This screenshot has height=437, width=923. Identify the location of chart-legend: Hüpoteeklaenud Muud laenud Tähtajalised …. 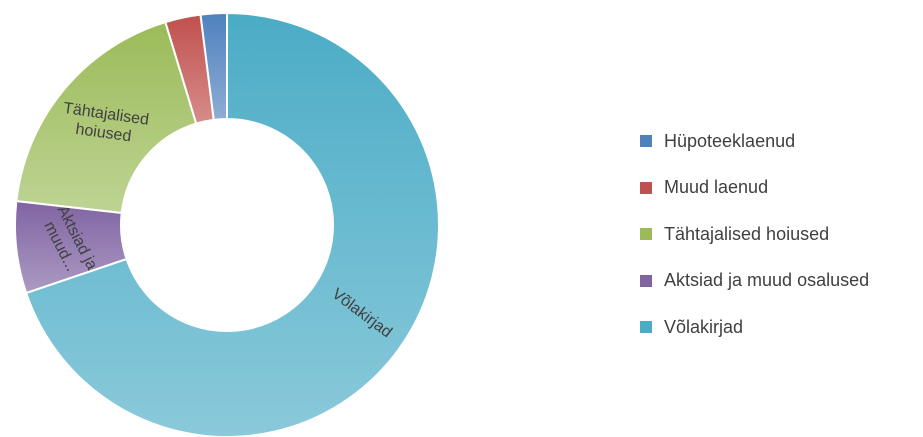
(754, 234).